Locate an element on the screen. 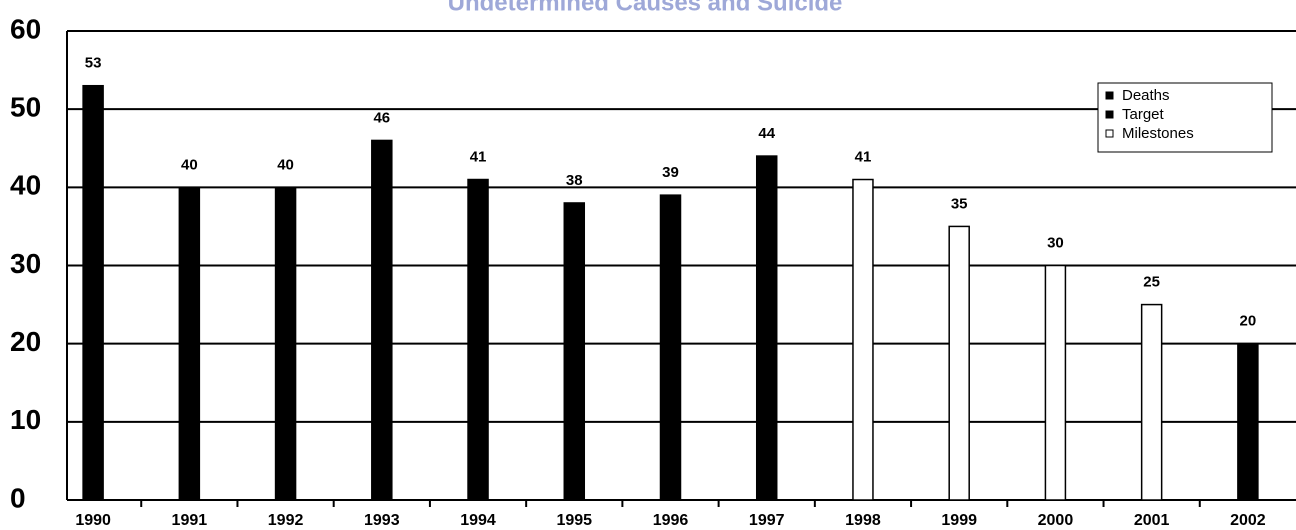 The width and height of the screenshot is (1296, 530). legend-label: Target is located at coordinates (1143, 114).